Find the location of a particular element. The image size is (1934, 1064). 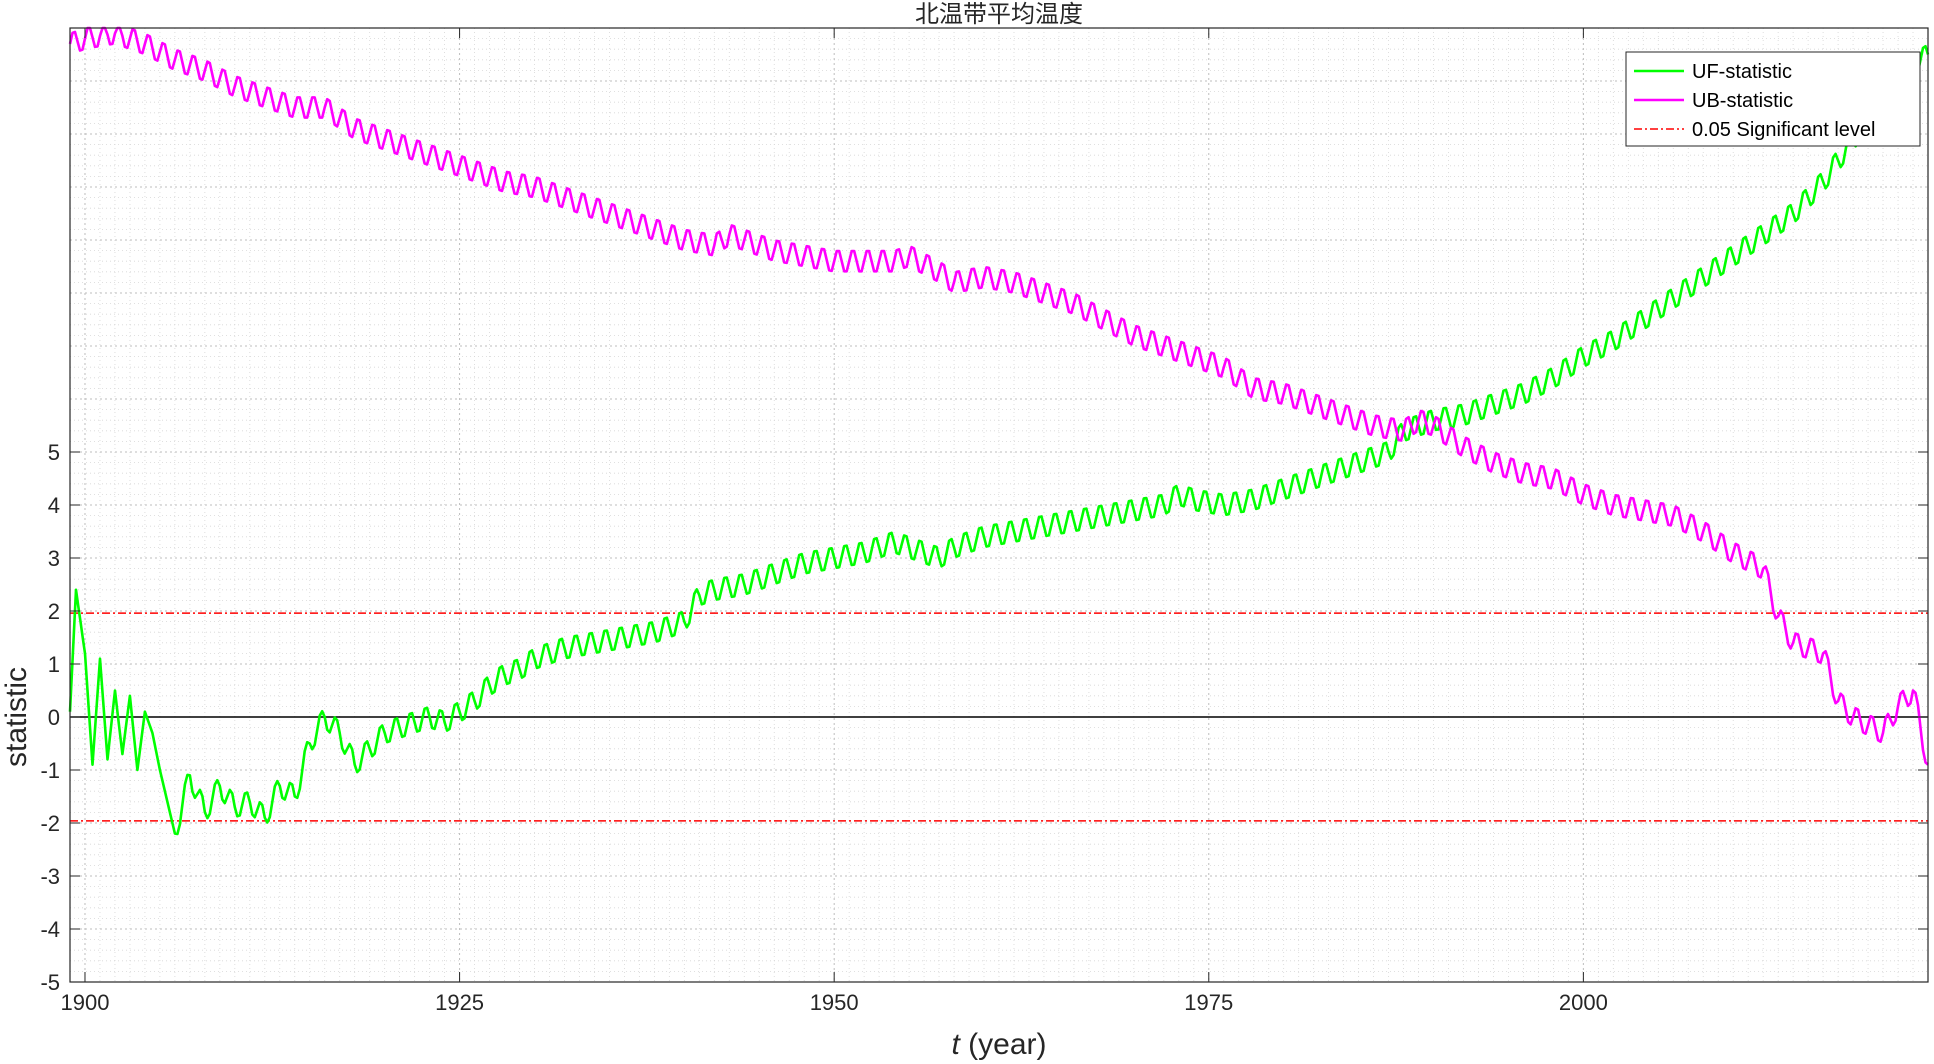

x-tick-label: 2000 is located at coordinates (1583, 1002).